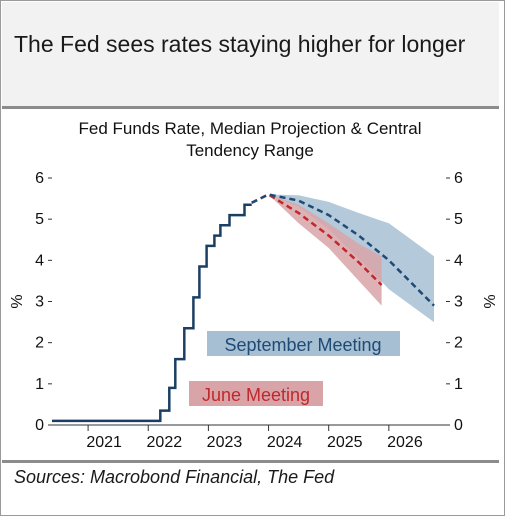  I want to click on y-tick-label-left-5: 5, so click(39, 219).